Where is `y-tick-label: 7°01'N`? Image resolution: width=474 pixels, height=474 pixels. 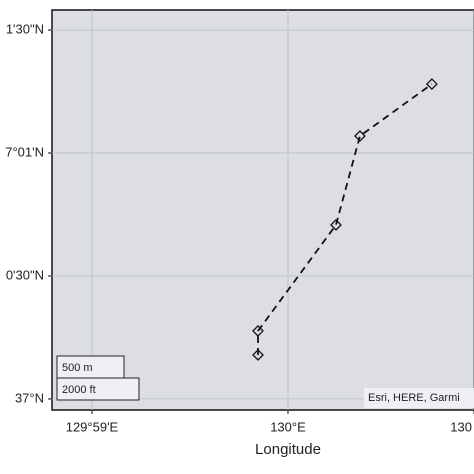 y-tick-label: 7°01'N is located at coordinates (24, 151).